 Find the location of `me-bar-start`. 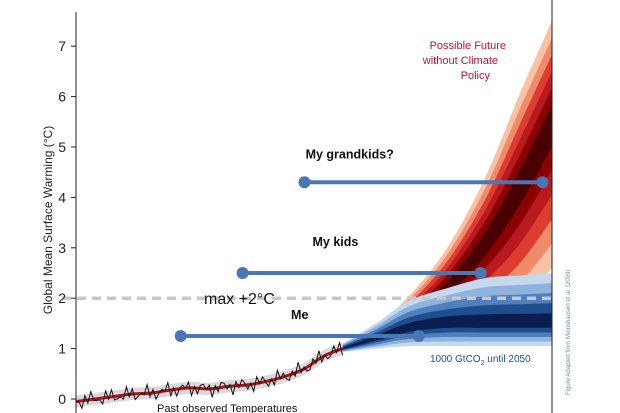

me-bar-start is located at coordinates (180, 336).